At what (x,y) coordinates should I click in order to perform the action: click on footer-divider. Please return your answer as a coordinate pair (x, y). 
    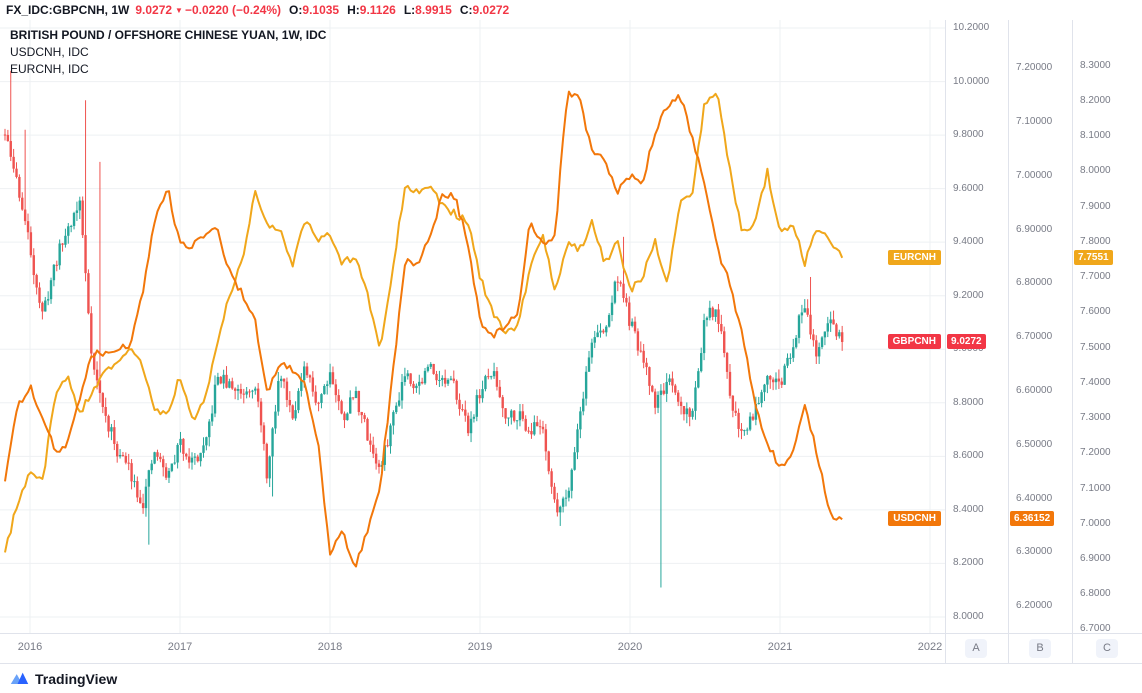
    Looking at the image, I should click on (571, 663).